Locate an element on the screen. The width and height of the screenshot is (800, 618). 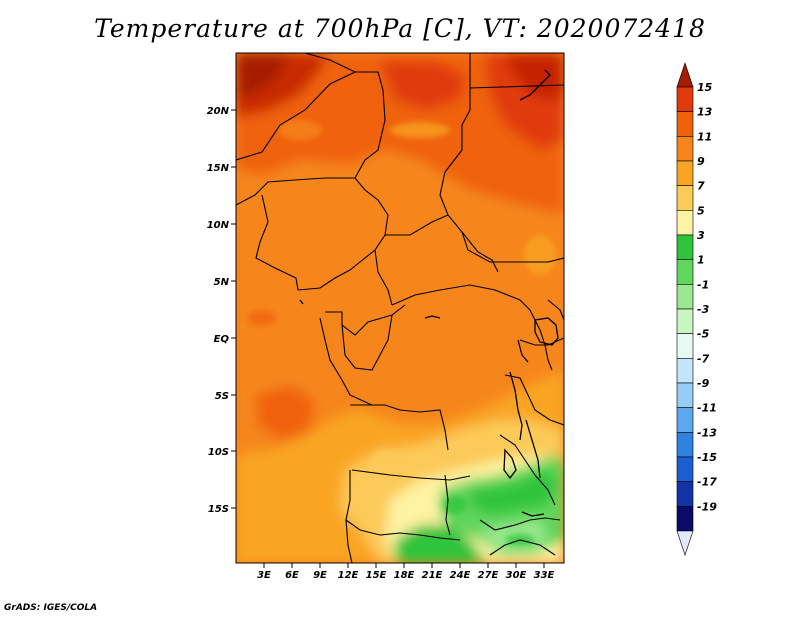
lat-label: EQ is located at coordinates (222, 339).